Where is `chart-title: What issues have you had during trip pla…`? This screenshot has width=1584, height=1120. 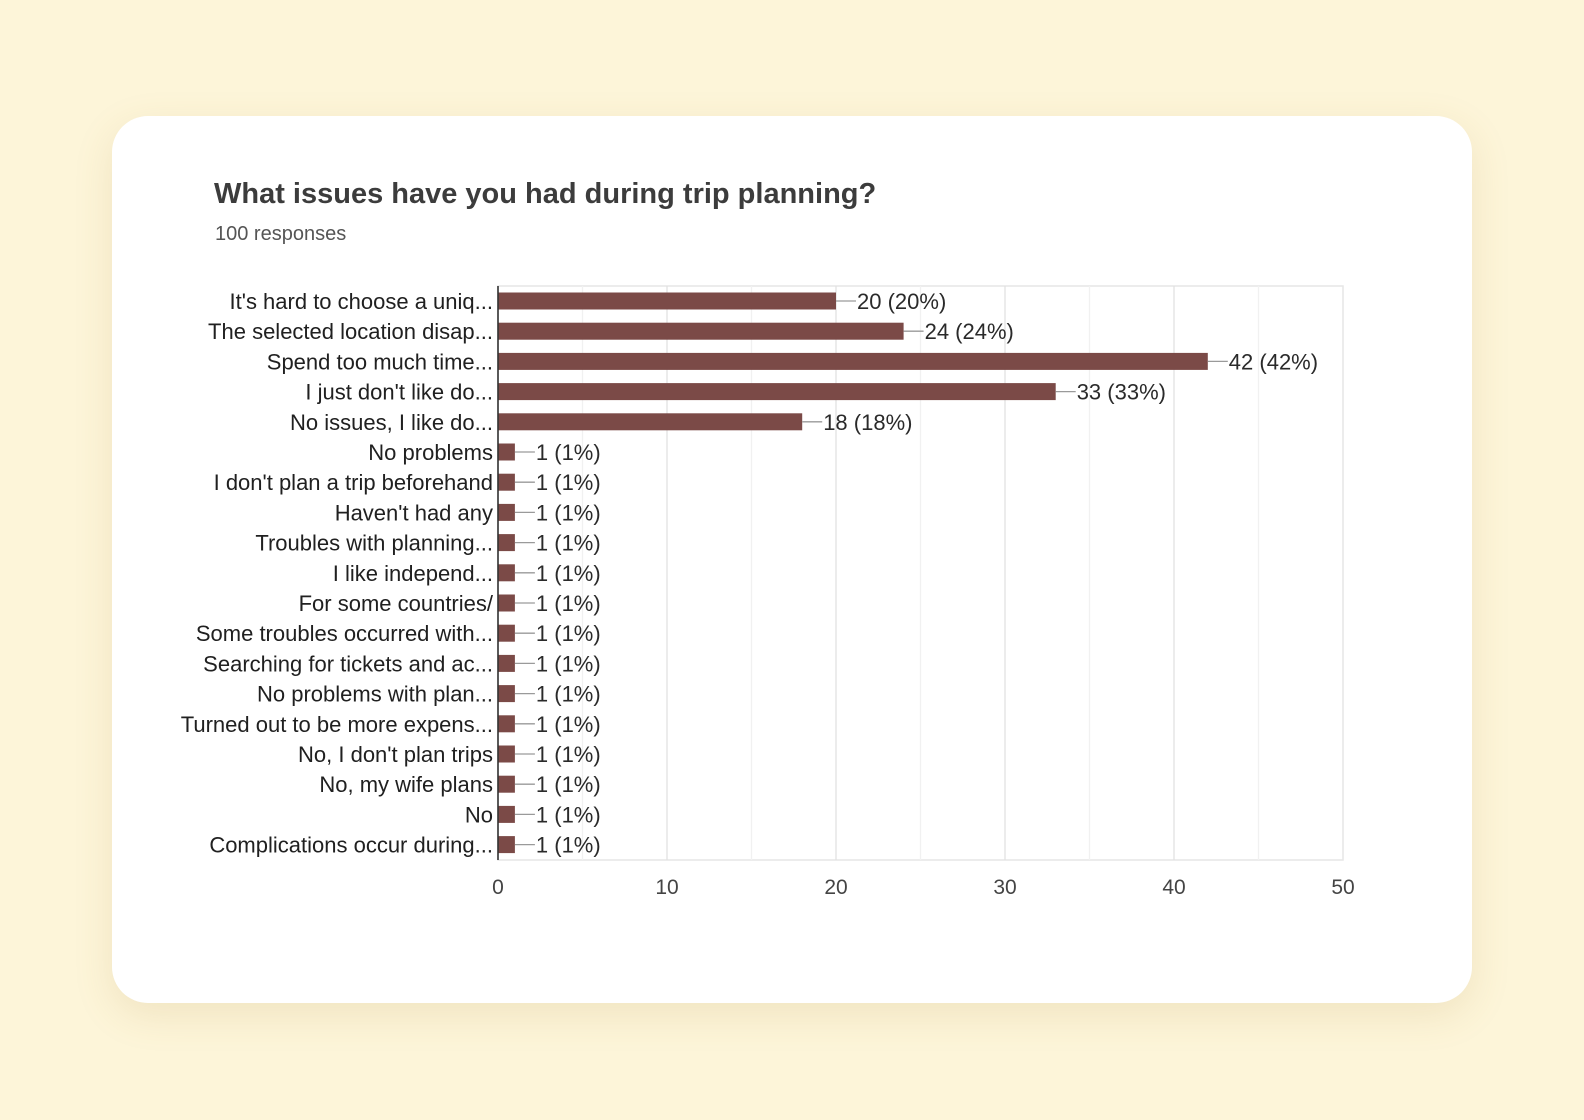 chart-title: What issues have you had during trip pla… is located at coordinates (545, 194).